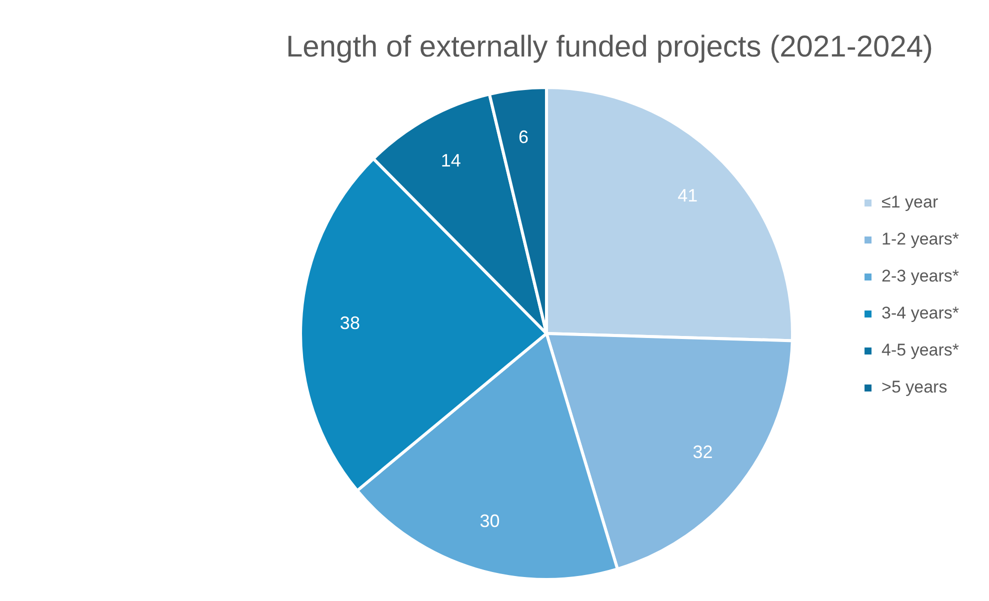 The image size is (989, 601). I want to click on legend-label: 1-2 years*, so click(921, 239).